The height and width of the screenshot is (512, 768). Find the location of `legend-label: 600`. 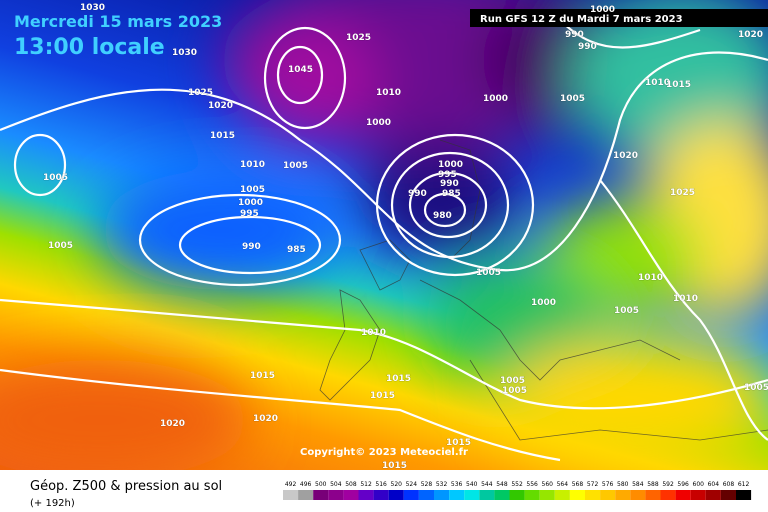

legend-label: 600 is located at coordinates (699, 484).